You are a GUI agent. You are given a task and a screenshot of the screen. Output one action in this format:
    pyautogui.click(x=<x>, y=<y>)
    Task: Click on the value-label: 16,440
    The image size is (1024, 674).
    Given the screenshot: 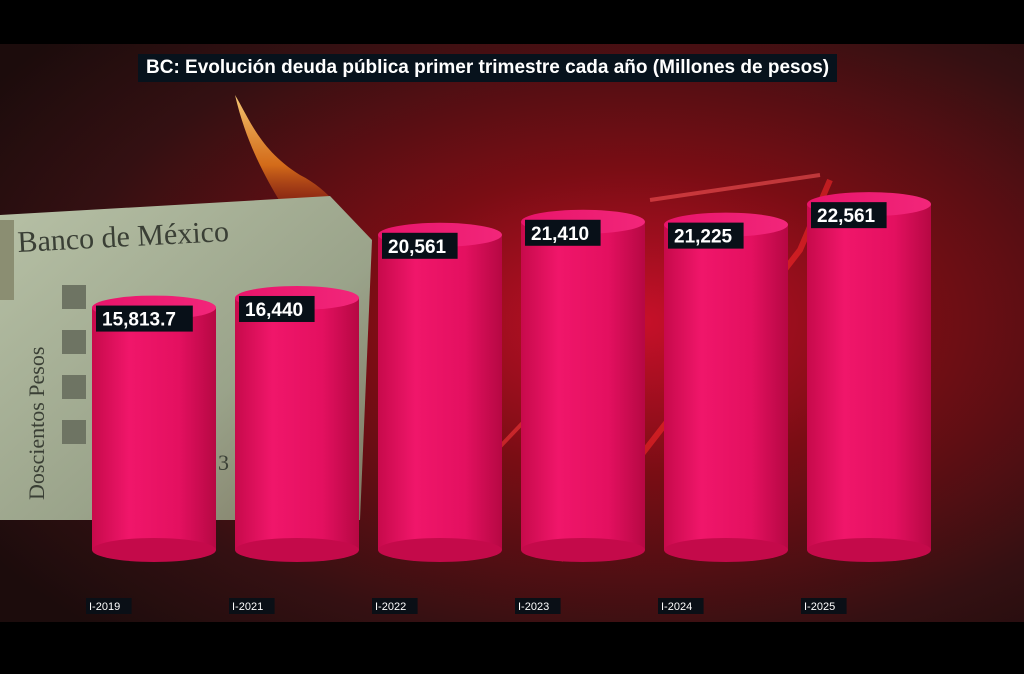 What is the action you would take?
    pyautogui.click(x=274, y=310)
    